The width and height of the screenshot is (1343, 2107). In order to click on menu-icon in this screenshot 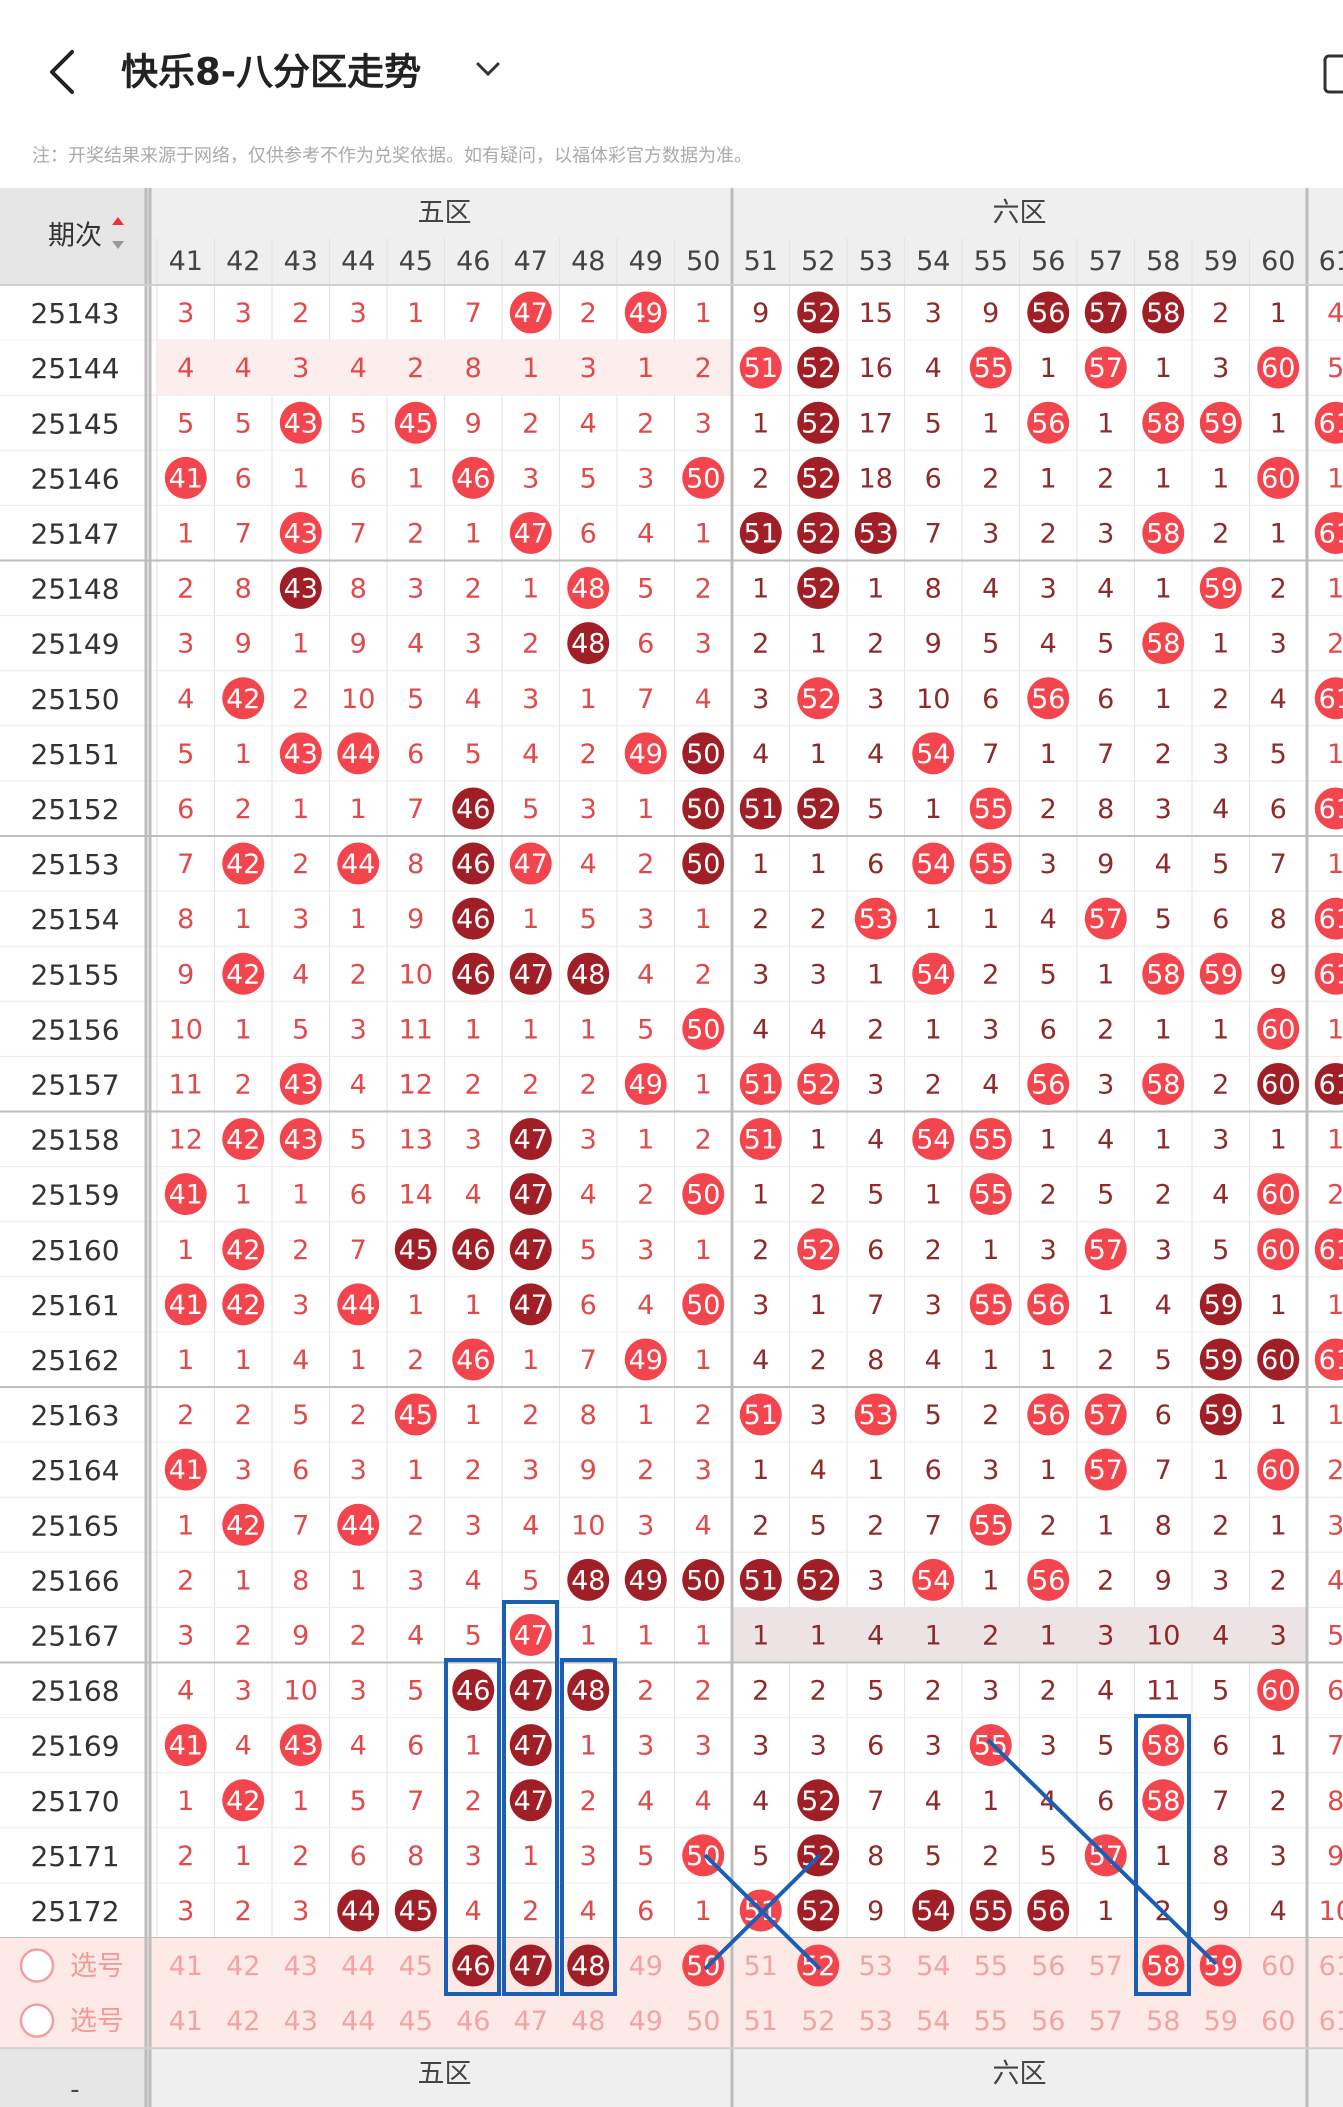, I will do `click(1333, 74)`.